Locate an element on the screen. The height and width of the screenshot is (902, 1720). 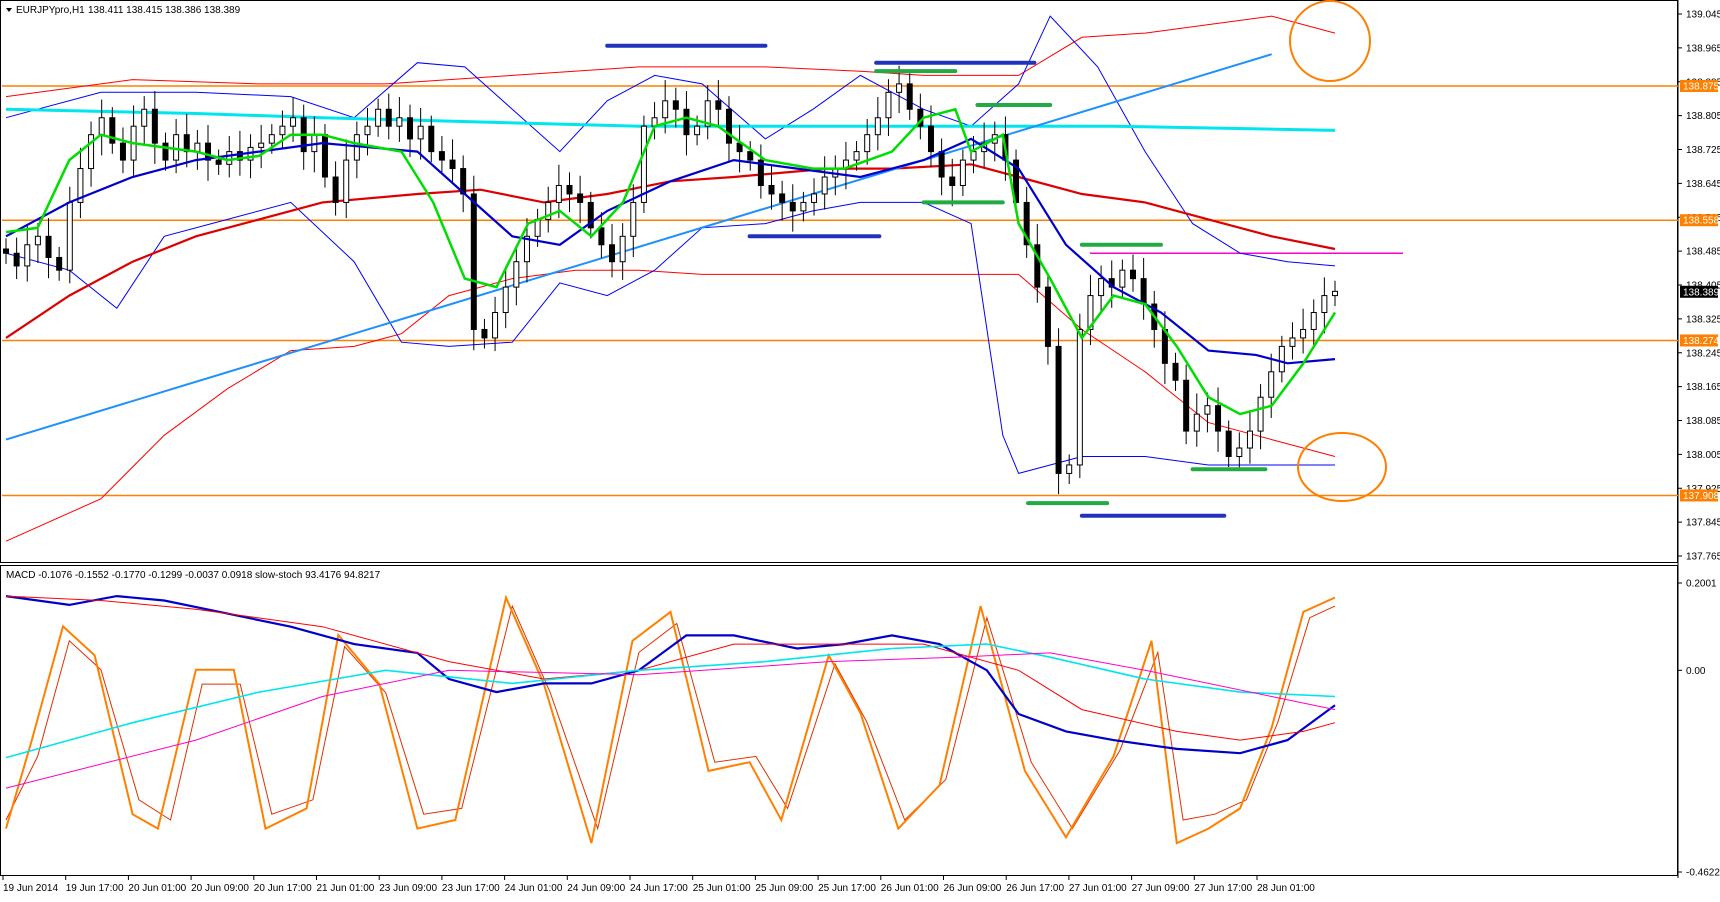
annotation-circle-bottom is located at coordinates (1342, 467).